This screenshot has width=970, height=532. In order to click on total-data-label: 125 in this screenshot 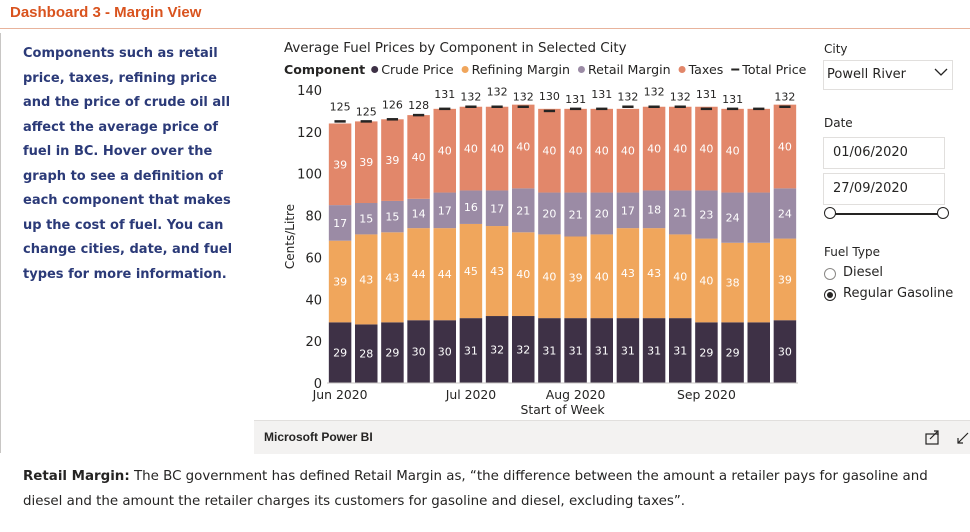, I will do `click(340, 106)`.